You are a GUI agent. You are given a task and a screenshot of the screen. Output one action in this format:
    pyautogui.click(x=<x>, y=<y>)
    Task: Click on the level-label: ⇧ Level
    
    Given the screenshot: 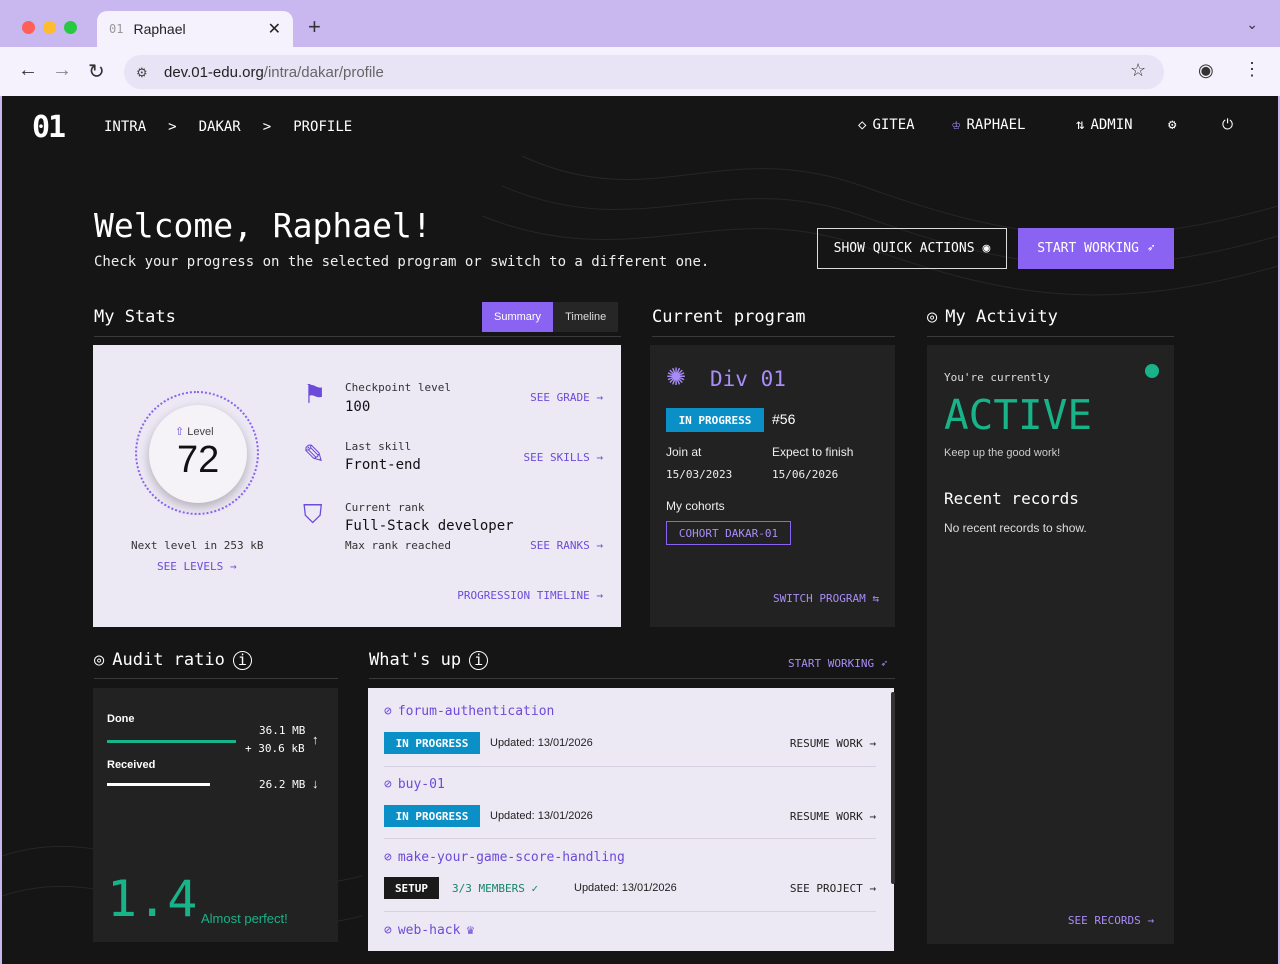 What is the action you would take?
    pyautogui.click(x=194, y=431)
    